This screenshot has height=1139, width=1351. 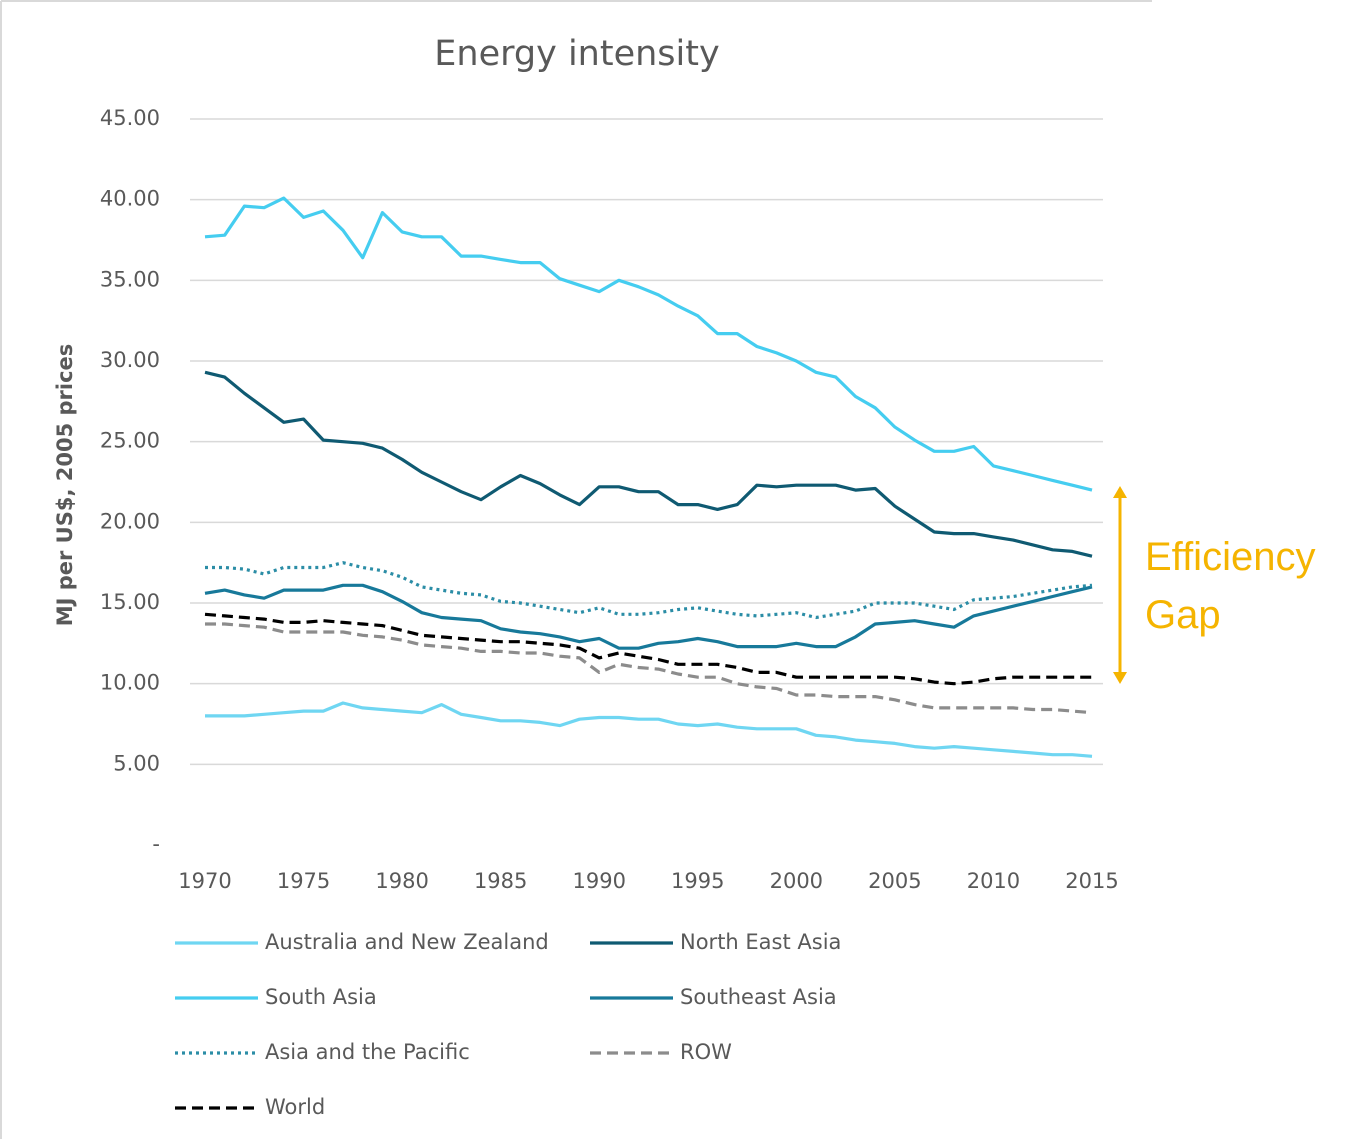 I want to click on y-tick-label: 25.00, so click(x=130, y=441).